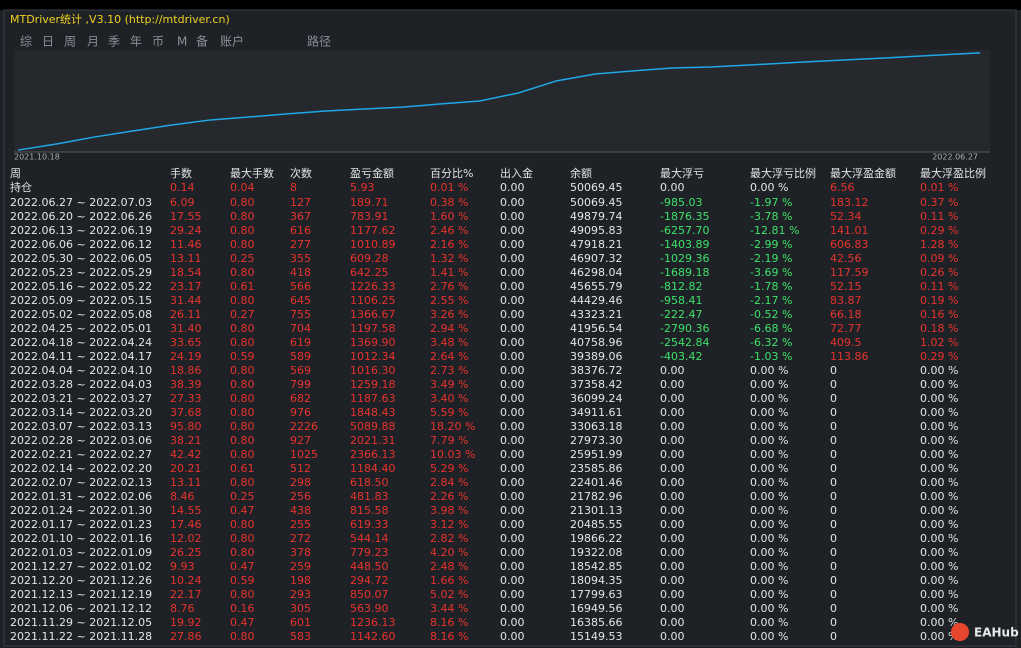 The height and width of the screenshot is (648, 1021). I want to click on cell: 755, so click(300, 314).